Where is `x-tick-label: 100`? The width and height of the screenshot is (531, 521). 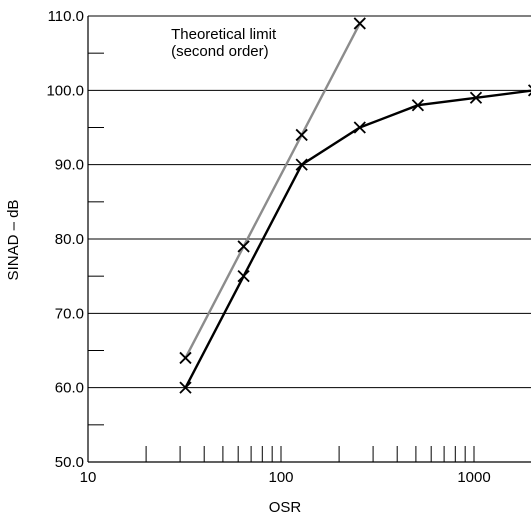
x-tick-label: 100 is located at coordinates (280, 477).